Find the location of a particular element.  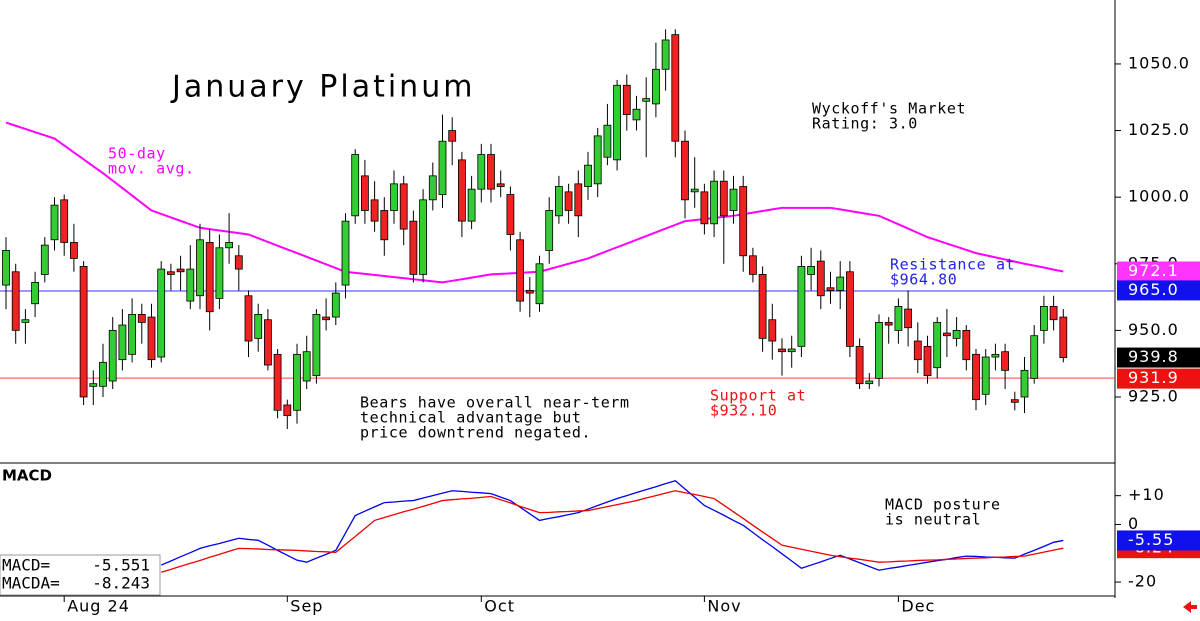

macd-title: MACD is located at coordinates (27, 476).